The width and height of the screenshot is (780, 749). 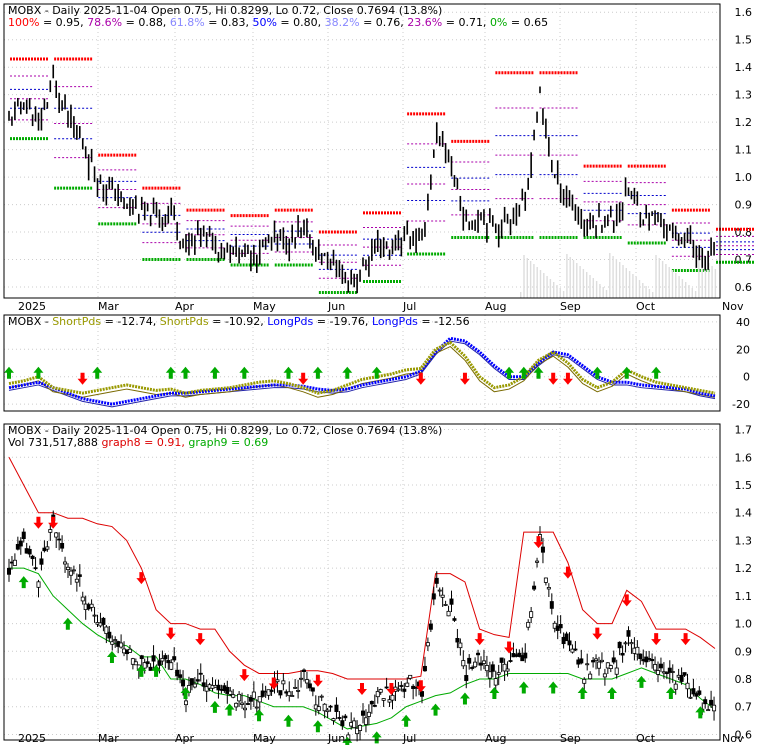 I want to click on x-tick-label: 2025, so click(x=32, y=306).